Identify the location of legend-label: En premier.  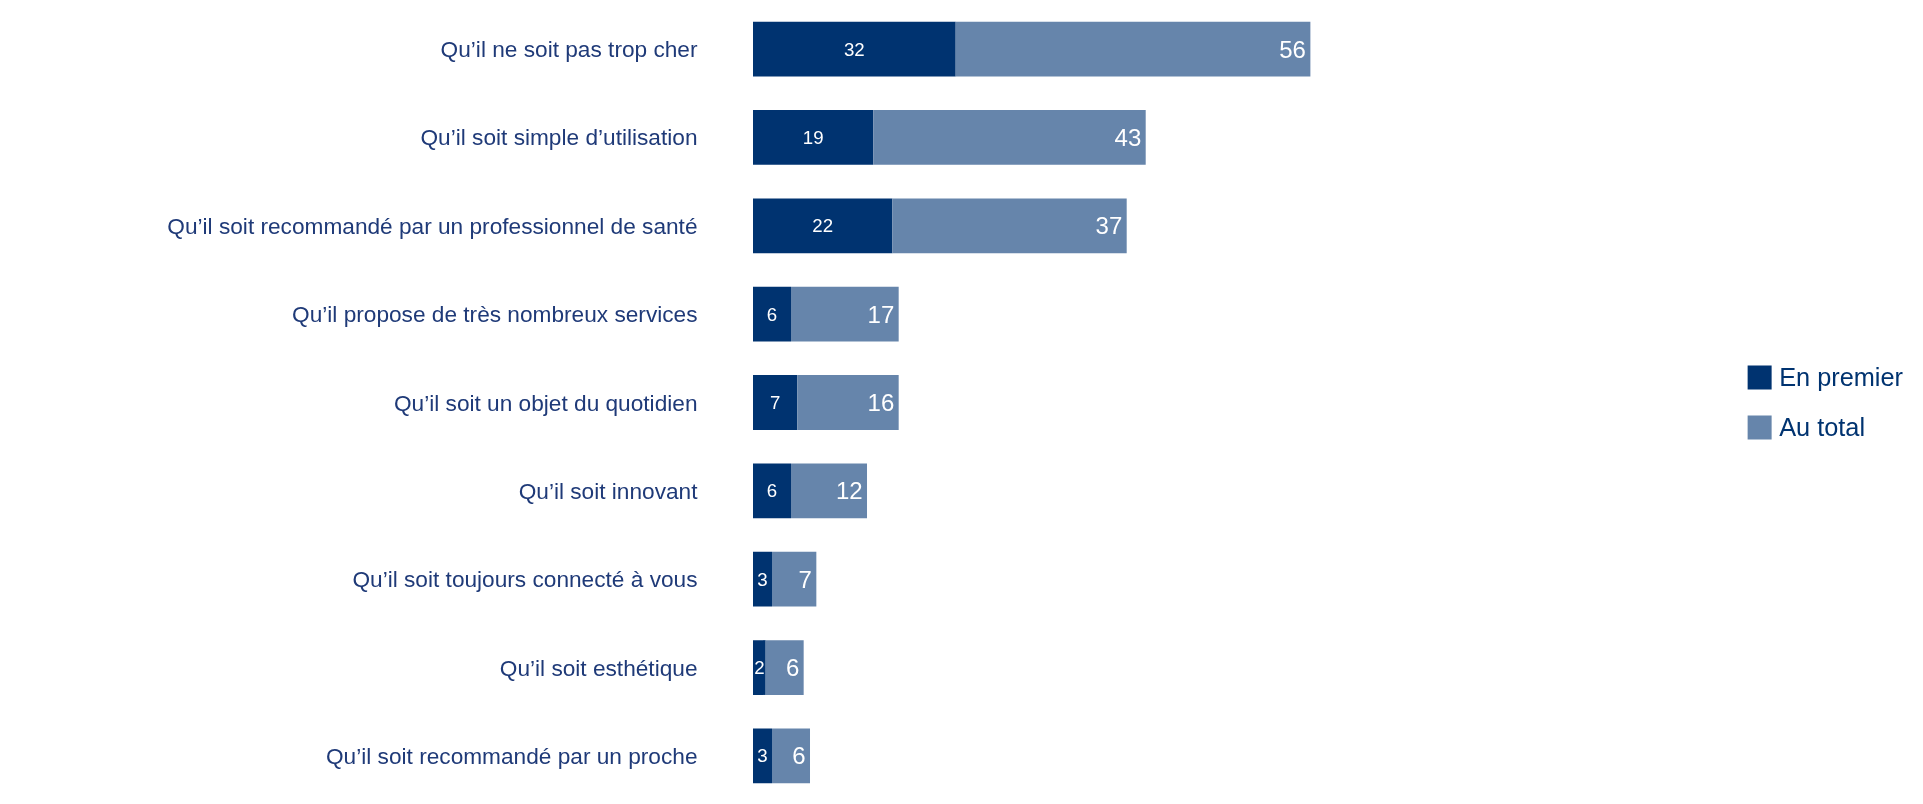
(1841, 377).